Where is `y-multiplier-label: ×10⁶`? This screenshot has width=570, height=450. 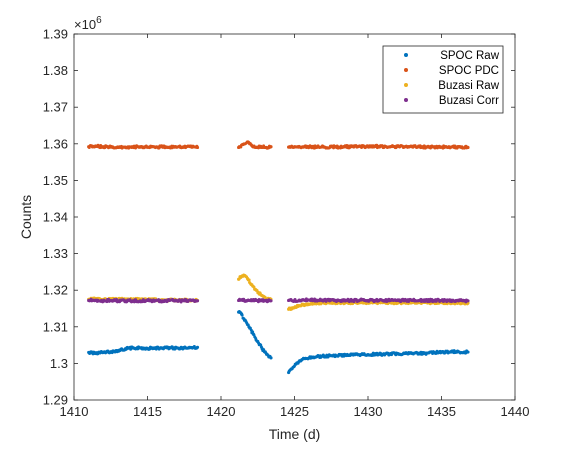
y-multiplier-label: ×10⁶ is located at coordinates (88, 23).